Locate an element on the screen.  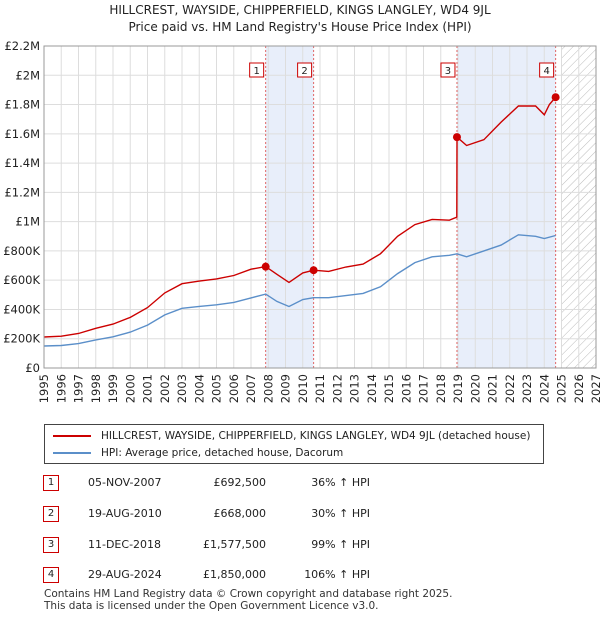
x-tick-label: 1998 is located at coordinates (96, 388).